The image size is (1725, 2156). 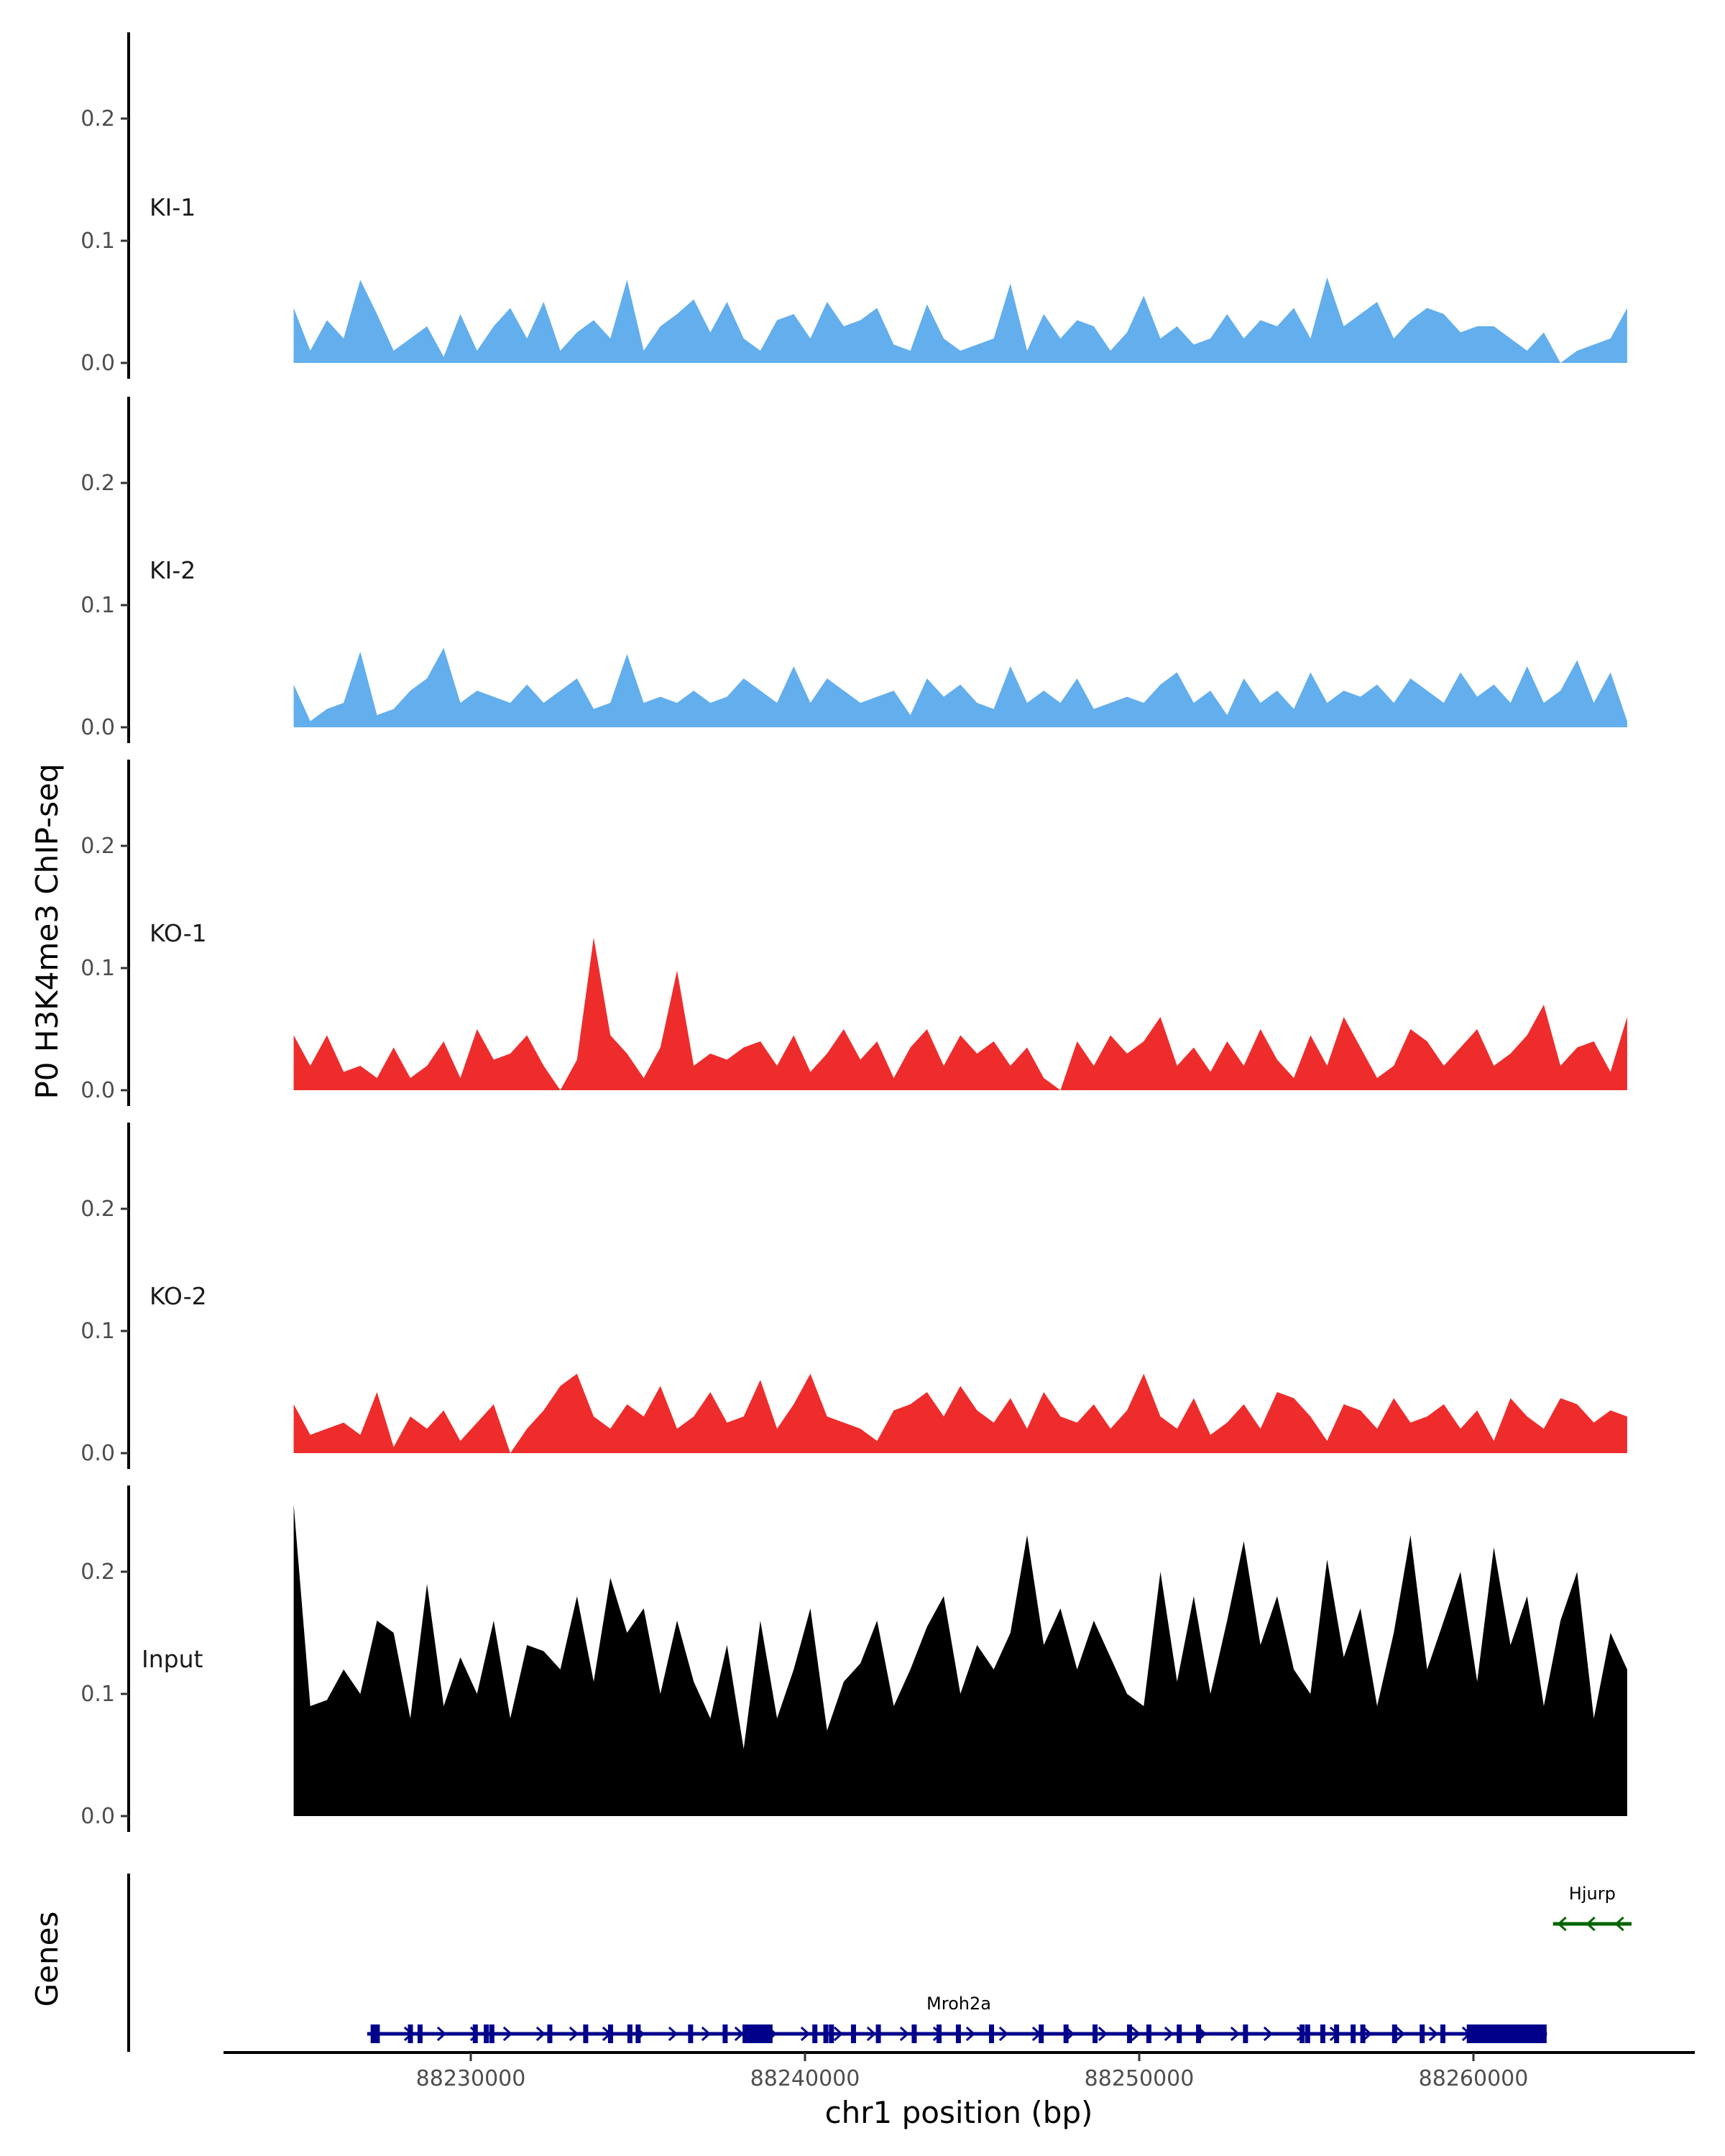 What do you see at coordinates (172, 1659) in the screenshot?
I see `track-label: Input` at bounding box center [172, 1659].